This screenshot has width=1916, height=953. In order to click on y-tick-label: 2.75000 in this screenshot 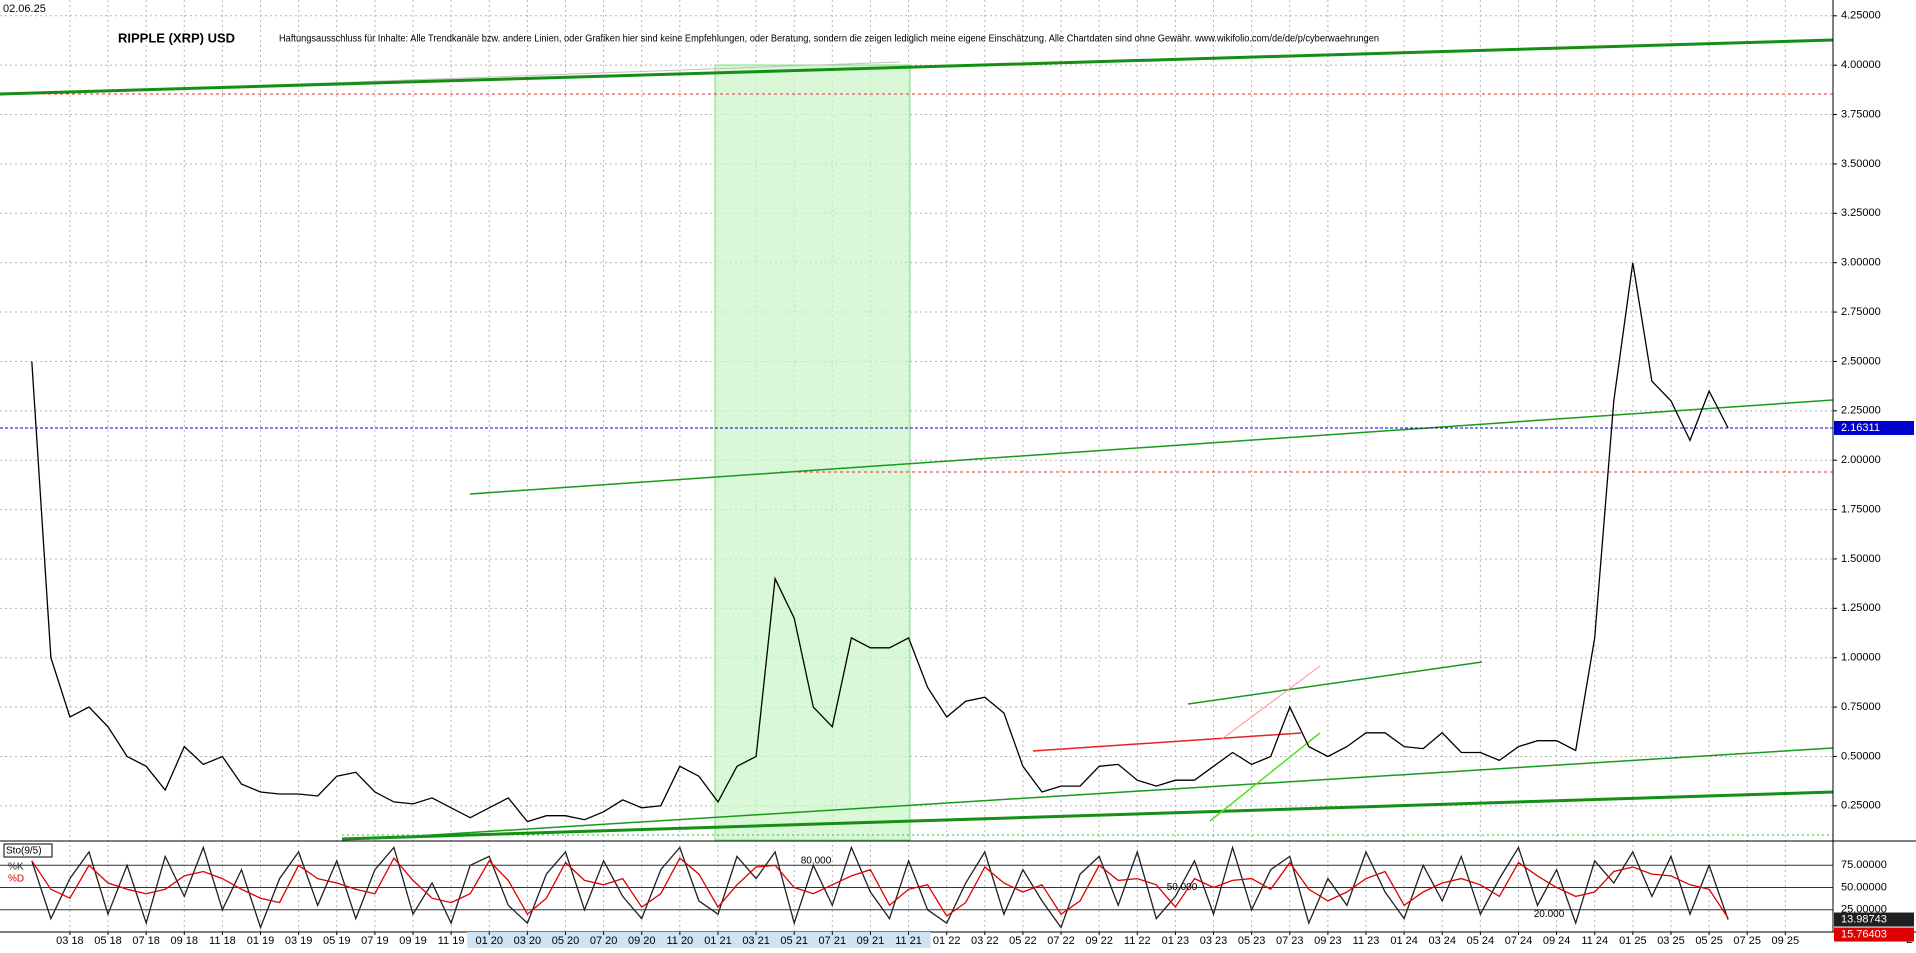, I will do `click(1861, 312)`.